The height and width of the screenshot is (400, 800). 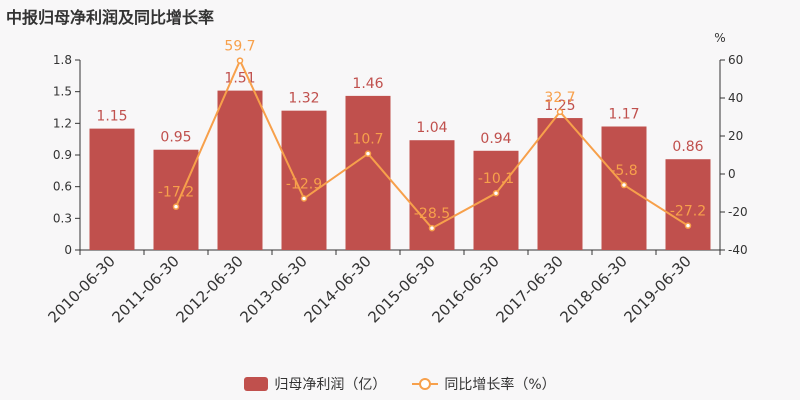 What do you see at coordinates (209, 289) in the screenshot?
I see `x-tick-label: 2012-06-30` at bounding box center [209, 289].